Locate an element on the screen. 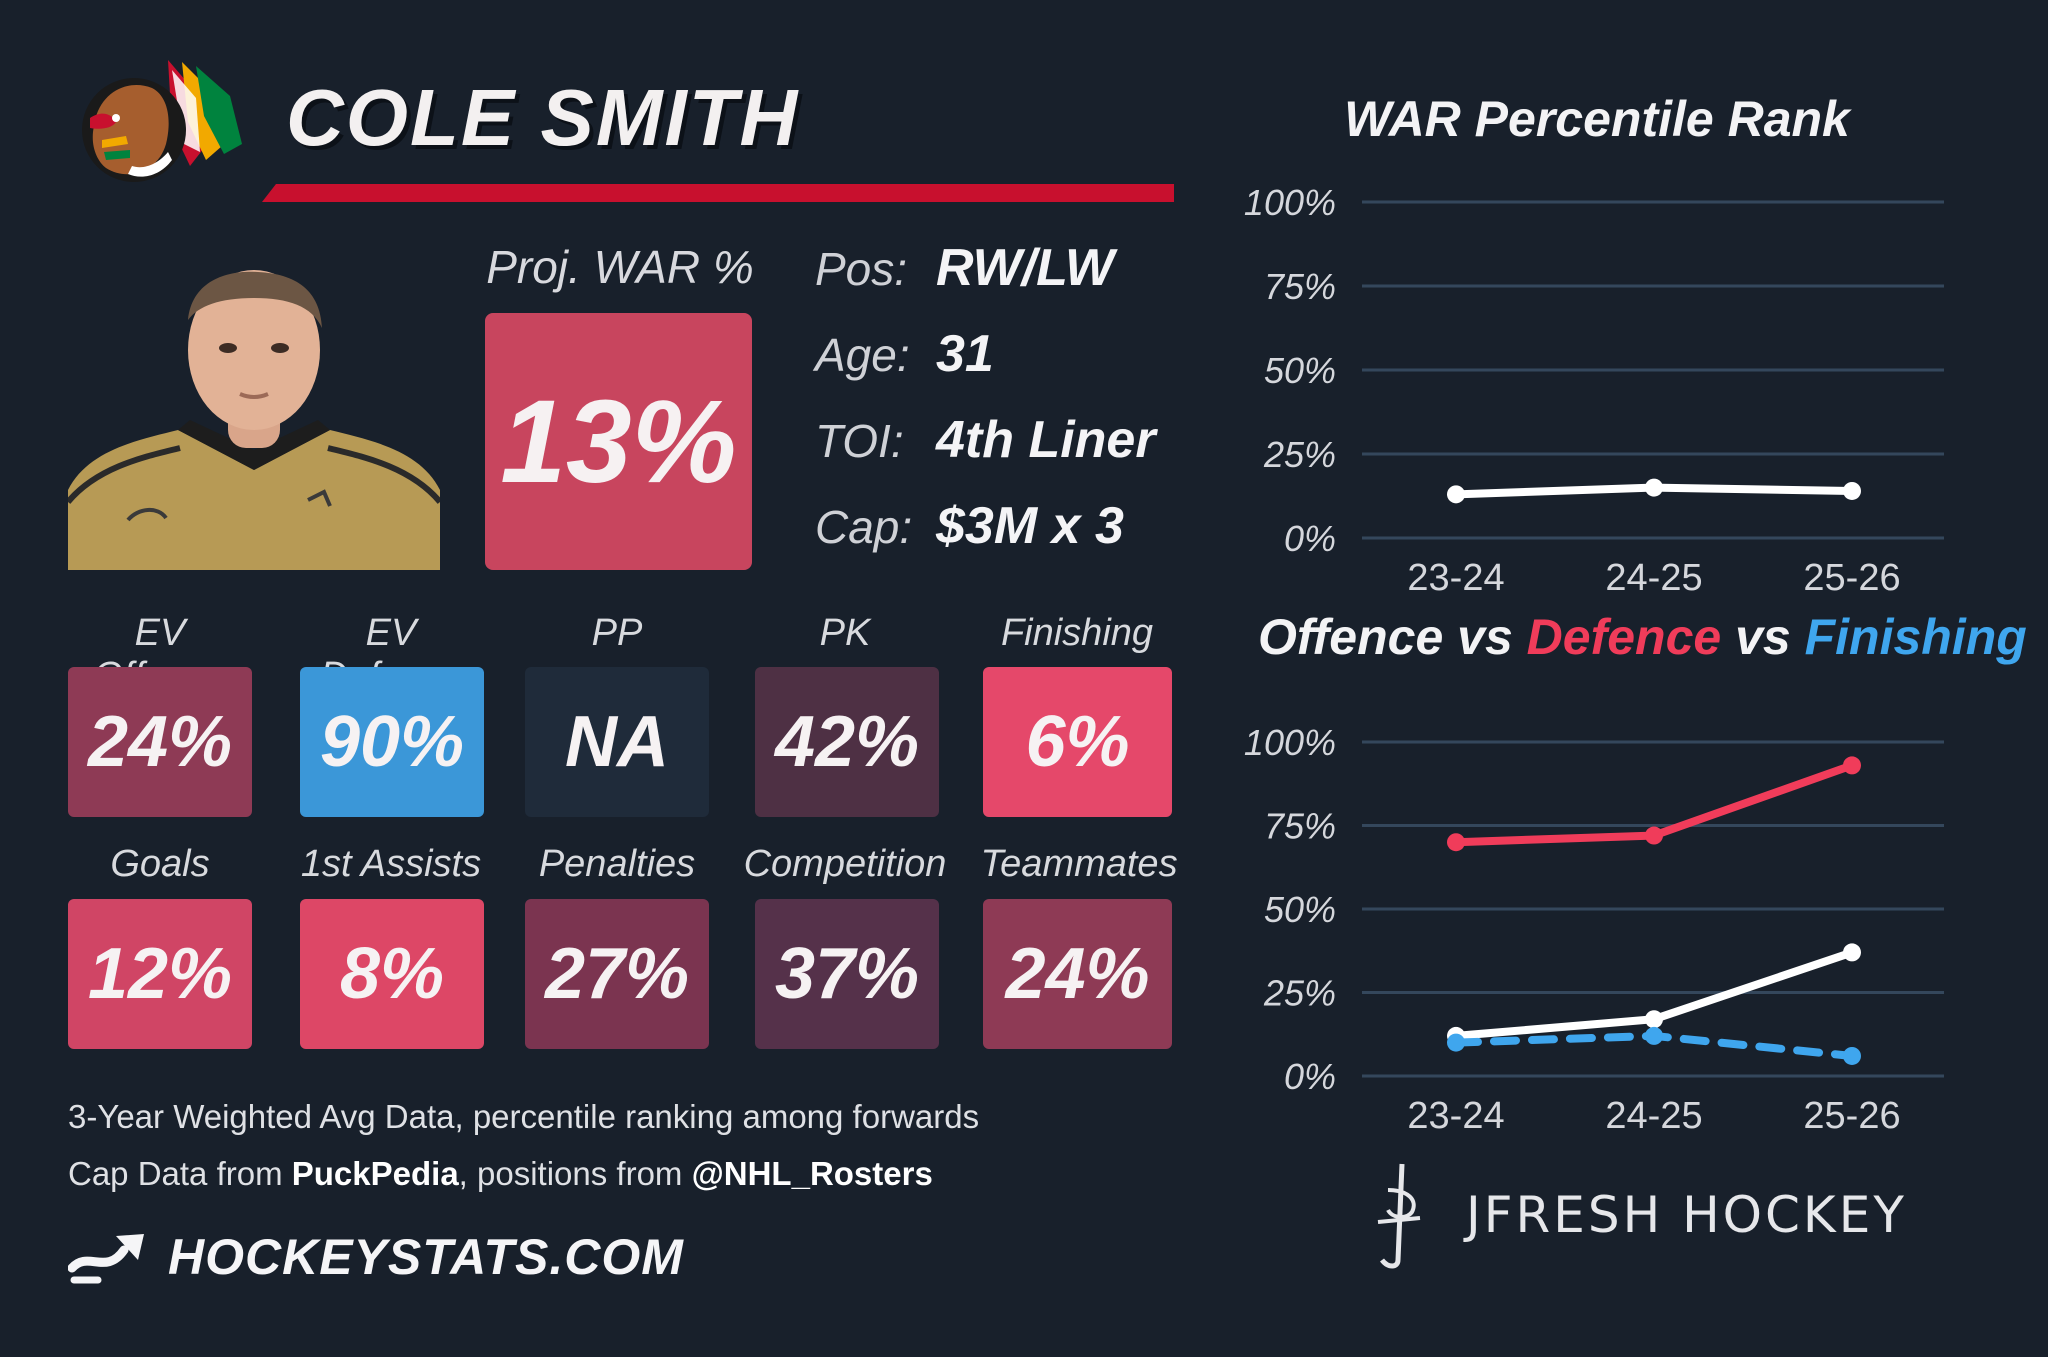  tile-goals: 12% is located at coordinates (160, 974).